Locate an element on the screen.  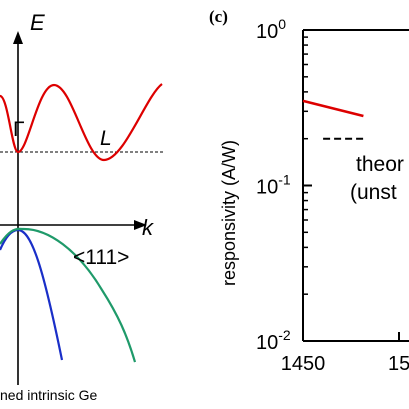
x-tick-label: 1450 is located at coordinates (303, 364).